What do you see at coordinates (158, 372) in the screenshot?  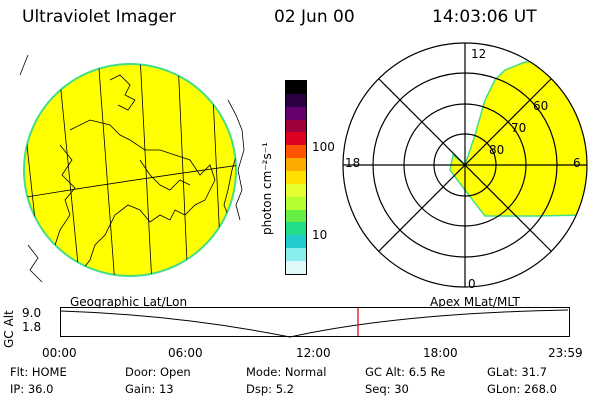 I see `door-status: Door: Open` at bounding box center [158, 372].